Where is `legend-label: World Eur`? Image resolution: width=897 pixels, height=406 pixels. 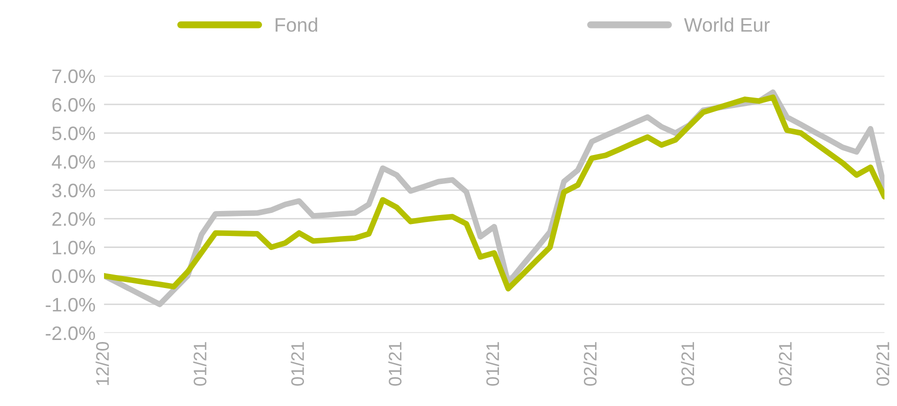
legend-label: World Eur is located at coordinates (727, 25).